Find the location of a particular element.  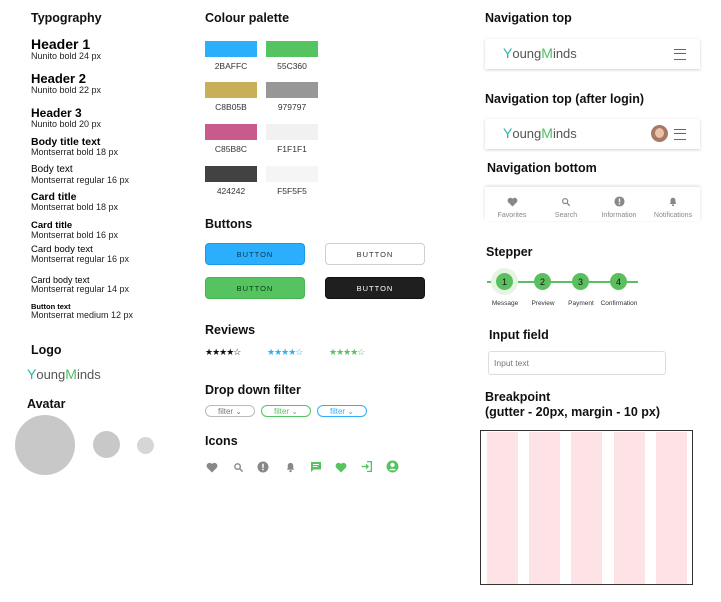

typo-meta: Montserrat medium 12 px is located at coordinates (82, 314).